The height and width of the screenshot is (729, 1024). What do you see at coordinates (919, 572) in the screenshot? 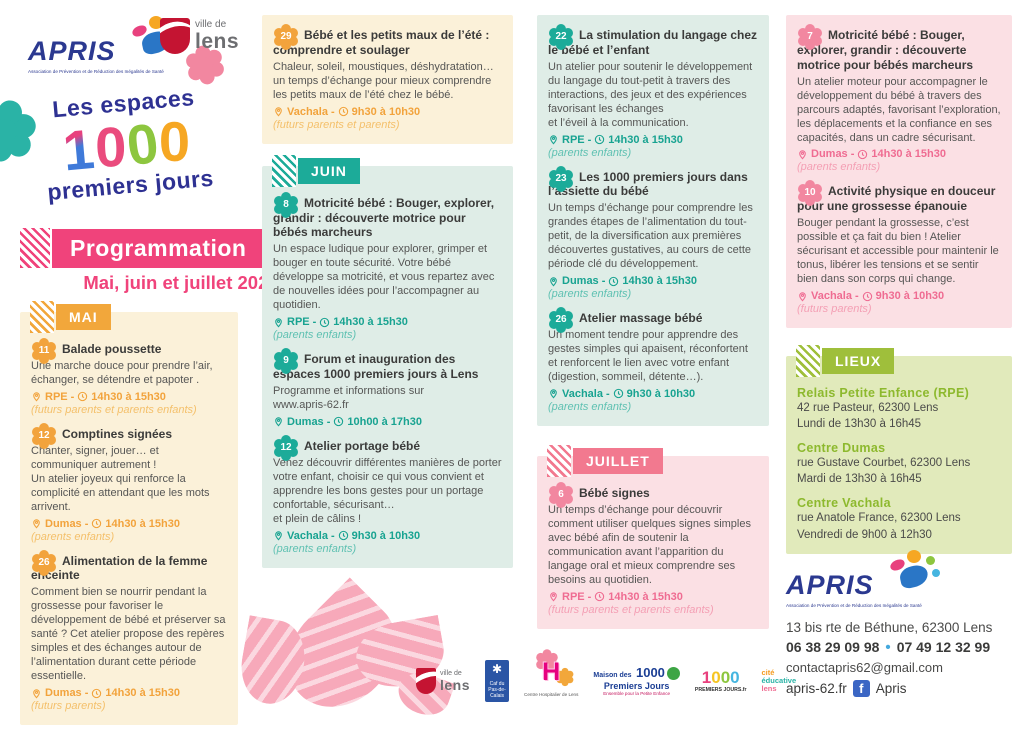
I see `apris-logo-dots-icon` at bounding box center [919, 572].